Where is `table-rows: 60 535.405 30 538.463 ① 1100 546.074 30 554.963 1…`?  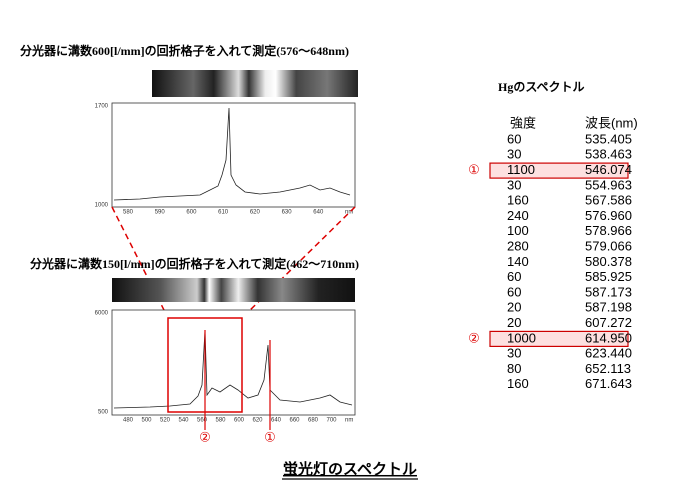
table-rows: 60 535.405 30 538.463 ① 1100 546.074 30 554.963 1… is located at coordinates (550, 261).